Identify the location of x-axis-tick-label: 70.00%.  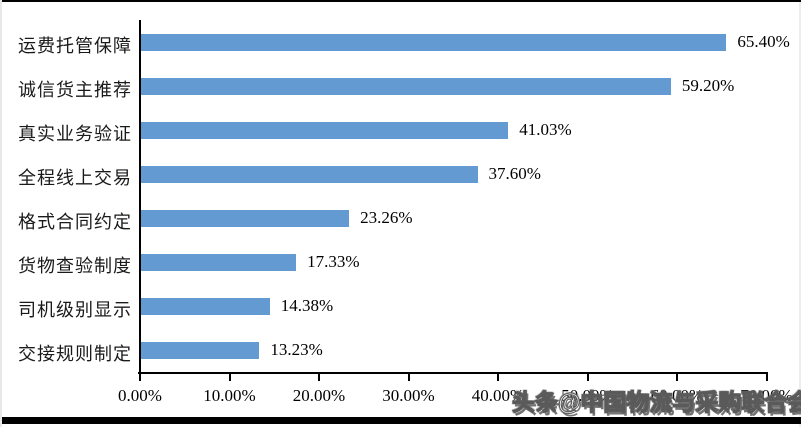
(766, 395).